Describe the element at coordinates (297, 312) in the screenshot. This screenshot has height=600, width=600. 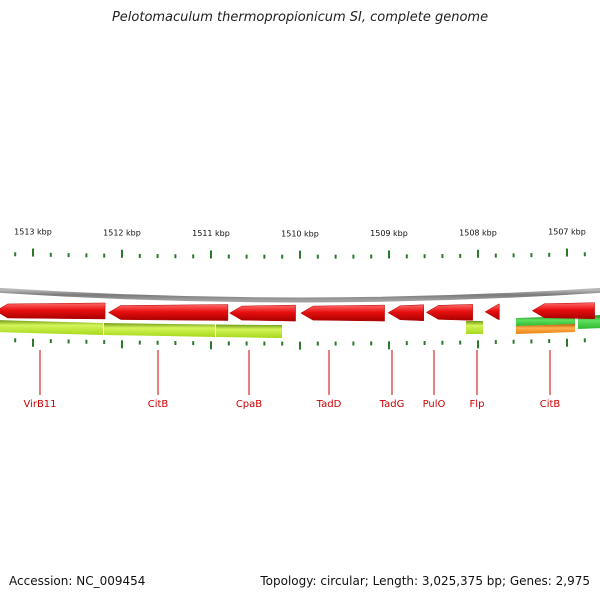
I see `gene-arrows` at that location.